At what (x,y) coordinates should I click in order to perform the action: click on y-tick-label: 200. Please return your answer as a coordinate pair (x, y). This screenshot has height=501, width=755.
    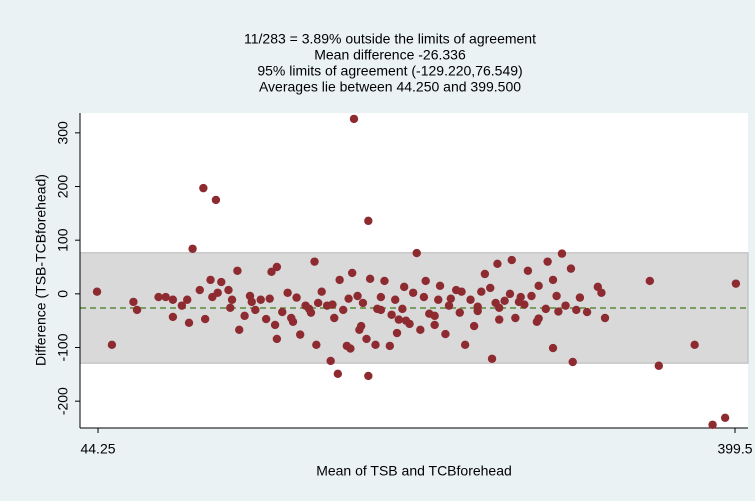
    Looking at the image, I should click on (63, 187).